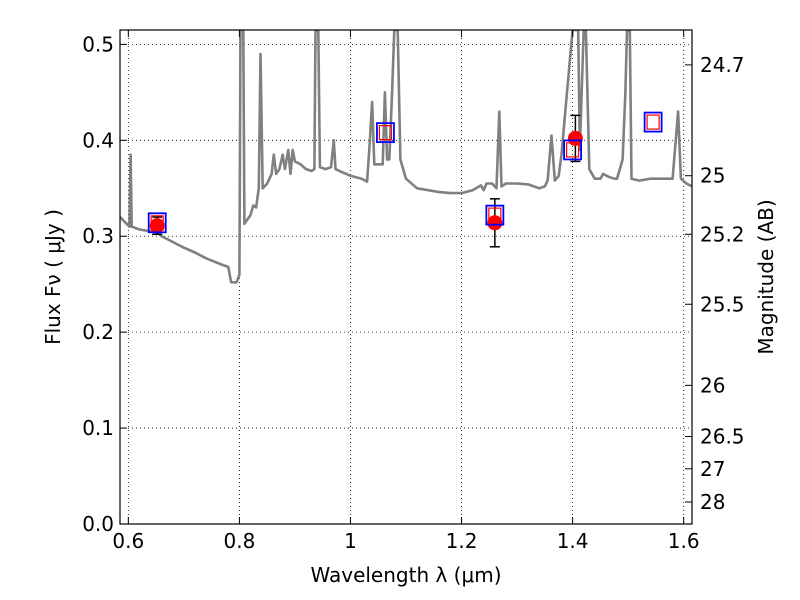 The image size is (800, 600). I want to click on x-tick-label: 0.8, so click(239, 541).